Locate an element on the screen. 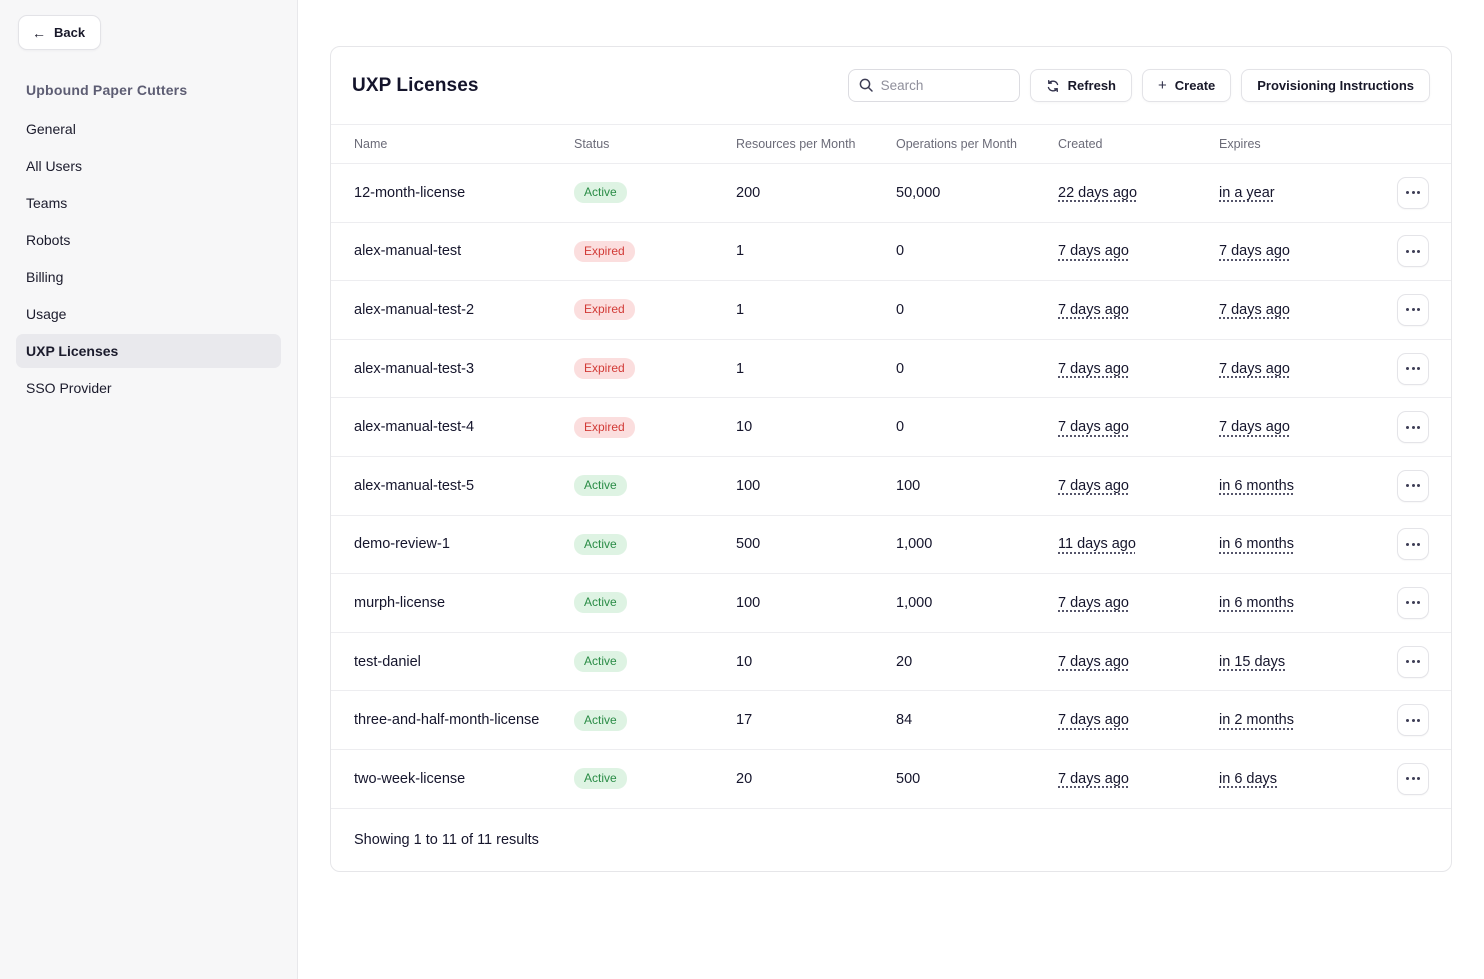  operations-per-month: 50,000 is located at coordinates (918, 192).